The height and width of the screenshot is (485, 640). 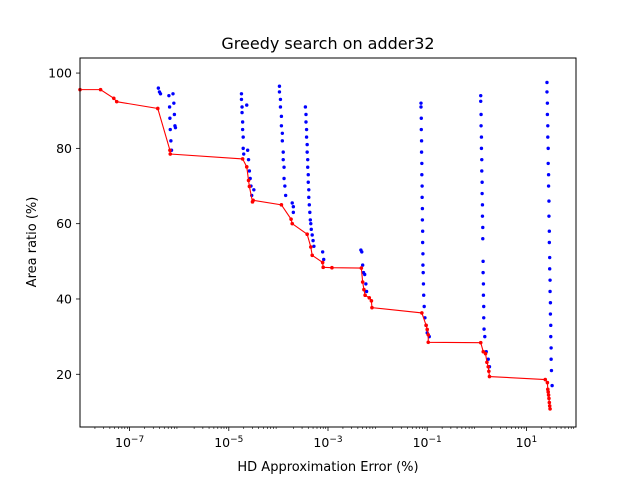 What do you see at coordinates (64, 148) in the screenshot?
I see `y-tick-label: 80` at bounding box center [64, 148].